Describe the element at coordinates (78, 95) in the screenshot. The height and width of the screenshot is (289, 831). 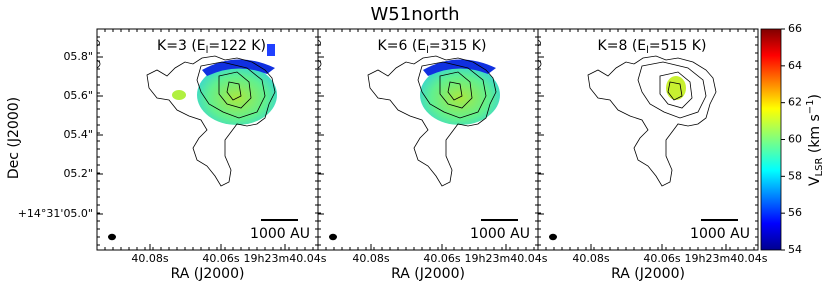
I see `y-tick-label: 05.6"` at that location.